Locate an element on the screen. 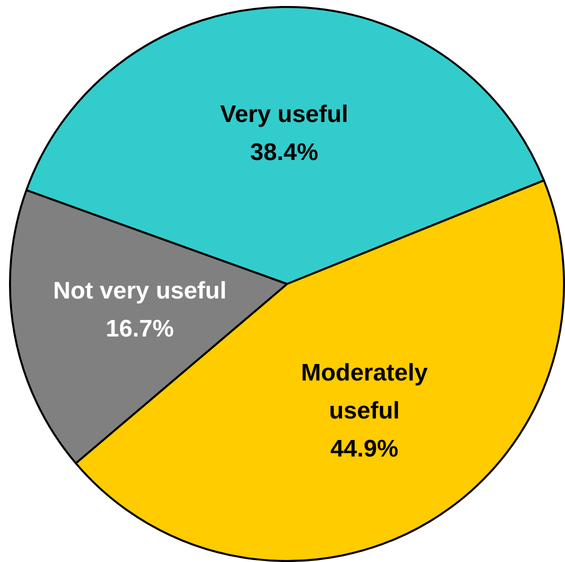 Image resolution: width=565 pixels, height=562 pixels. slice-label: Not very useful is located at coordinates (140, 290).